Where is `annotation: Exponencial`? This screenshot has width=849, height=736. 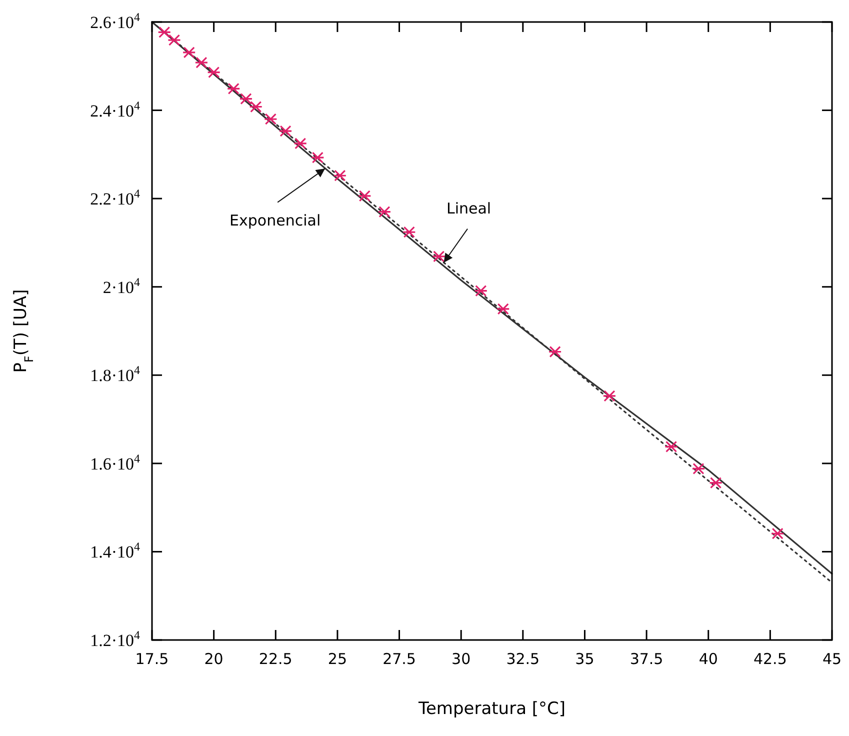
annotation: Exponencial is located at coordinates (275, 221).